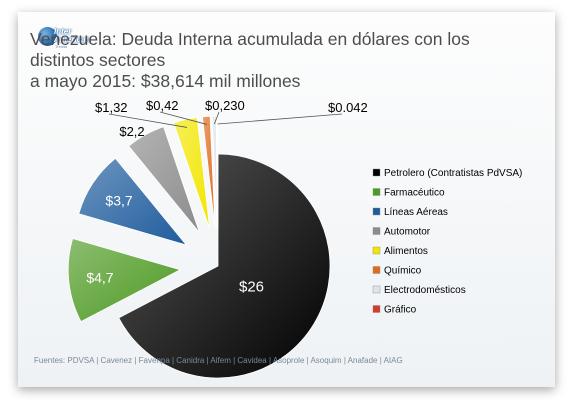 The image size is (576, 405). Describe the element at coordinates (164, 180) in the screenshot. I see `pie-slice-automotor` at that location.